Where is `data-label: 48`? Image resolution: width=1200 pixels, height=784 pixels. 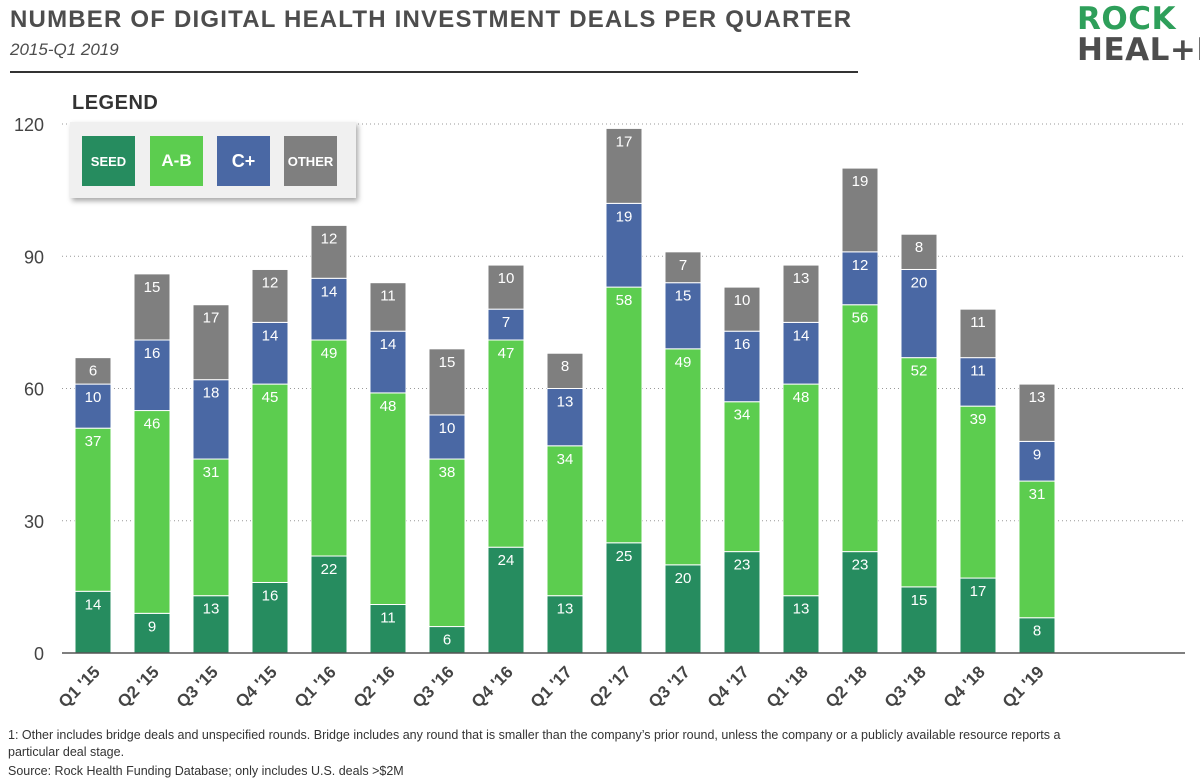 data-label: 48 is located at coordinates (801, 397).